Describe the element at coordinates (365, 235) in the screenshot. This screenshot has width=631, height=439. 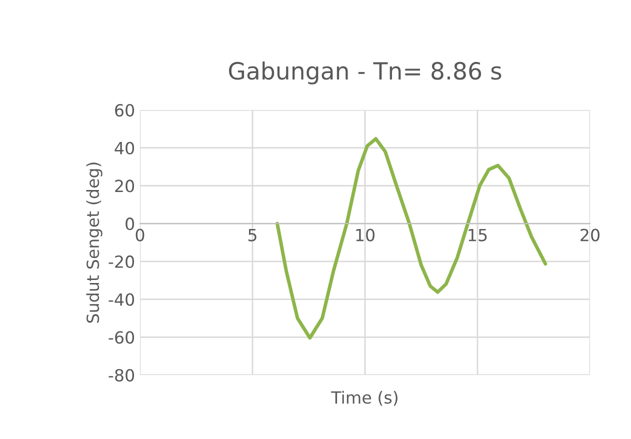
I see `x-tick-label: 10` at that location.